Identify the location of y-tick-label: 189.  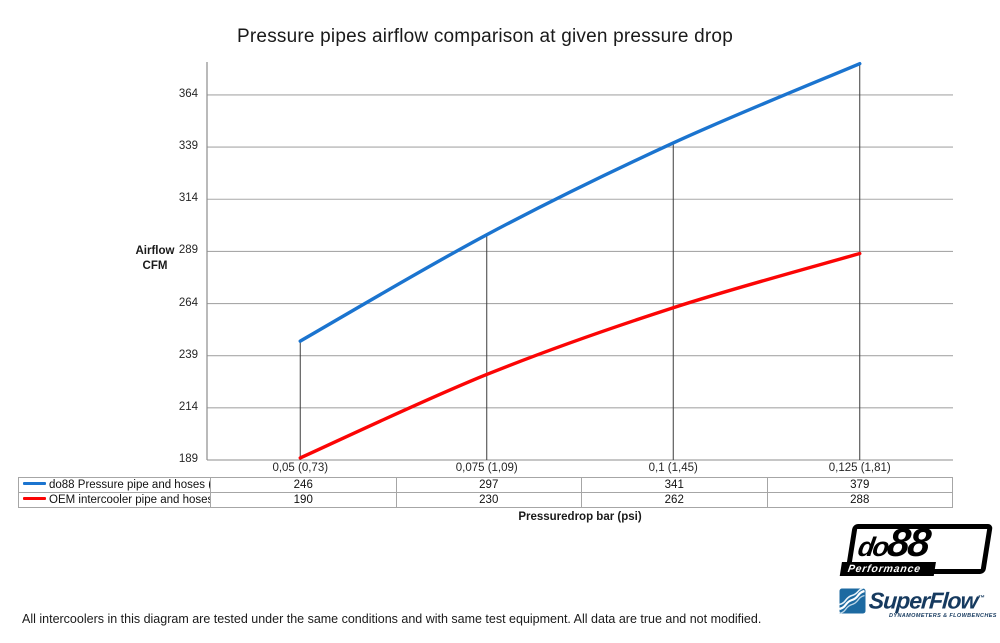
(188, 459).